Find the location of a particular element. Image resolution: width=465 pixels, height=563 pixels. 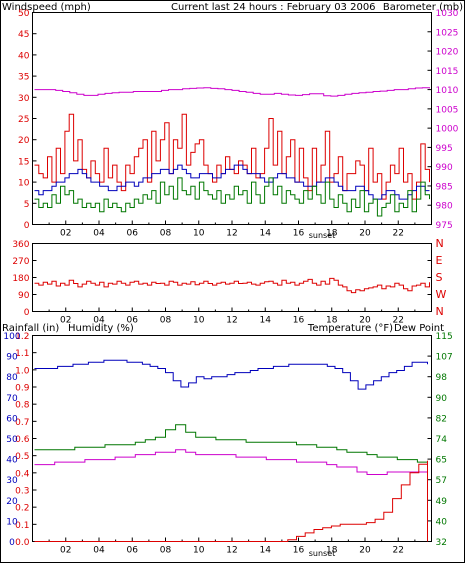

right-tick-label: 1000 is located at coordinates (447, 130).